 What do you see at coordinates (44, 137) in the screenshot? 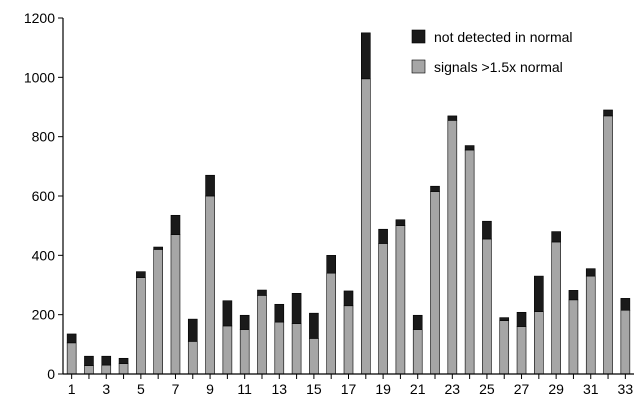
I see `y-tick-label-800: 800` at bounding box center [44, 137].